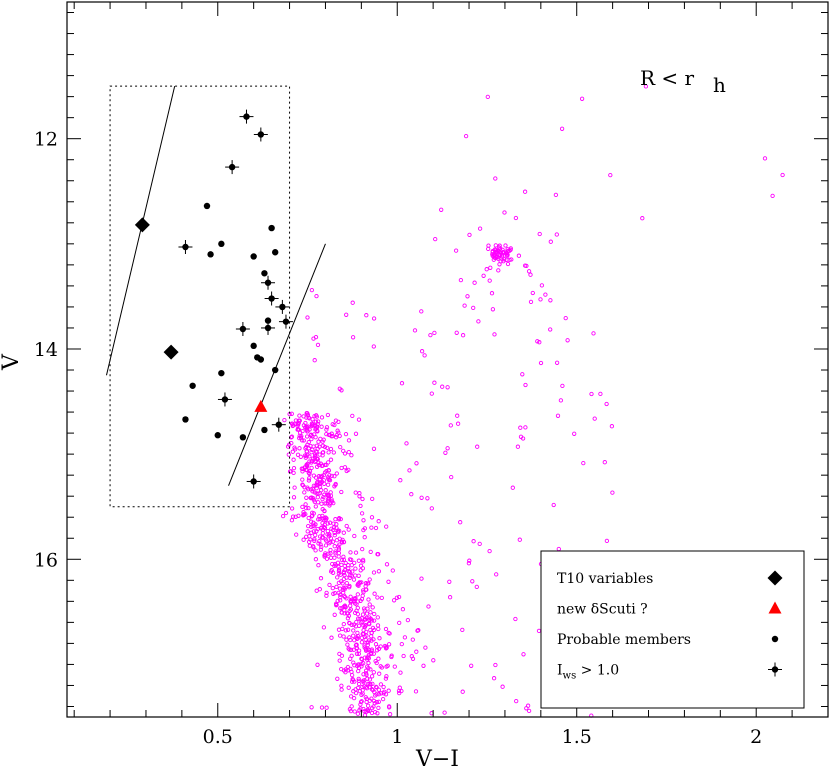  Describe the element at coordinates (46, 350) in the screenshot. I see `y-tick-label: 14` at that location.